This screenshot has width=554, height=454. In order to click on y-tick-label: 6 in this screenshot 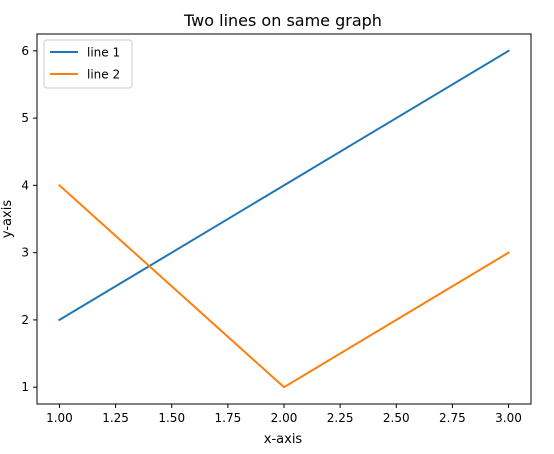, I will do `click(25, 51)`.